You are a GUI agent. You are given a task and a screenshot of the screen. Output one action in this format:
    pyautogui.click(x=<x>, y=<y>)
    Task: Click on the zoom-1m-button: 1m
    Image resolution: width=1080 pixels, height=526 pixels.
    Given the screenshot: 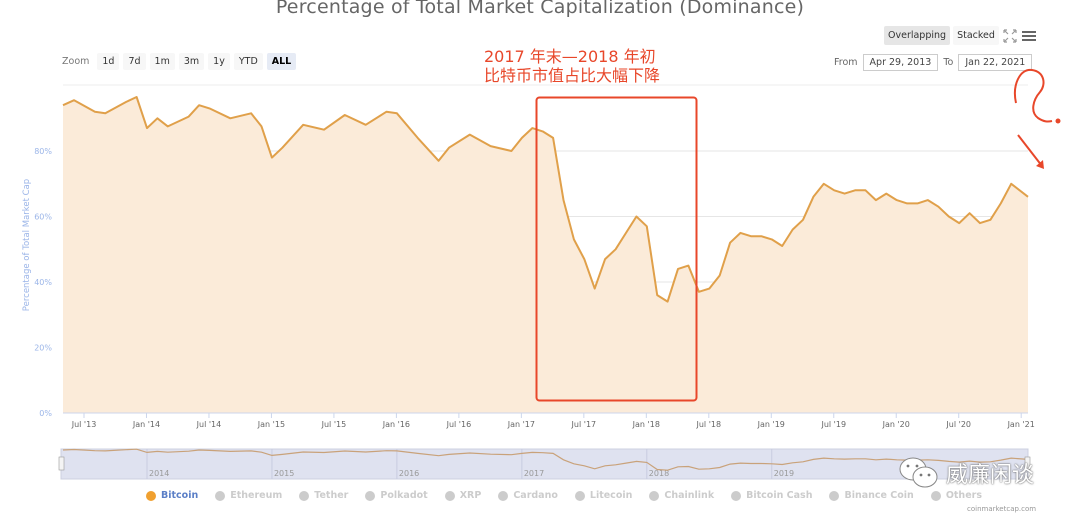 What is the action you would take?
    pyautogui.click(x=162, y=61)
    